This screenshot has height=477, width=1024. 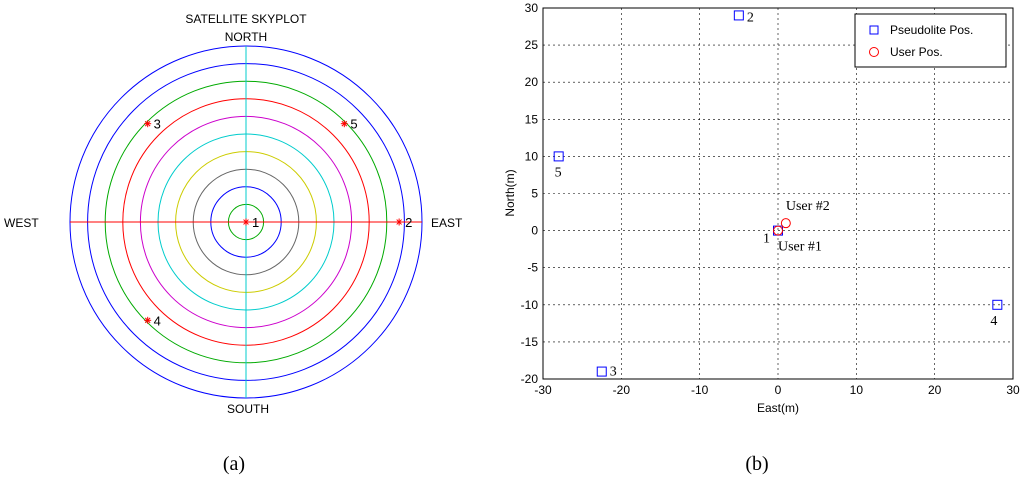 I want to click on user-label: User #1, so click(x=800, y=247).